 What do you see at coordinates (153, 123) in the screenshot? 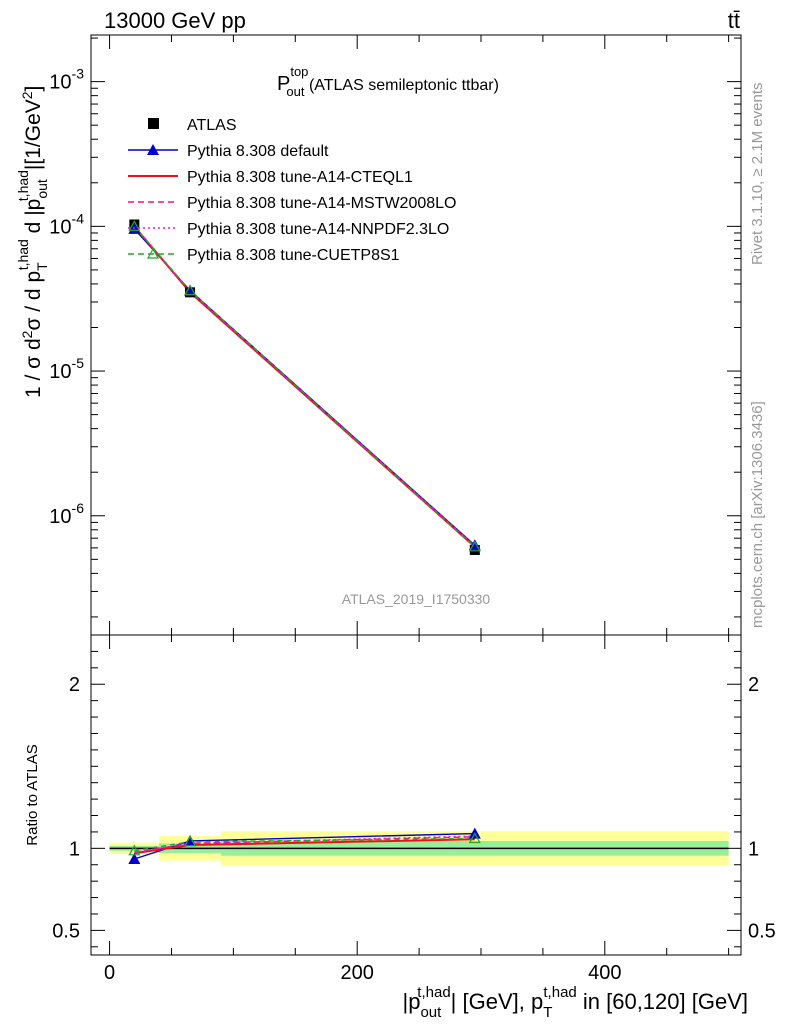
I see `legend-square-marker` at bounding box center [153, 123].